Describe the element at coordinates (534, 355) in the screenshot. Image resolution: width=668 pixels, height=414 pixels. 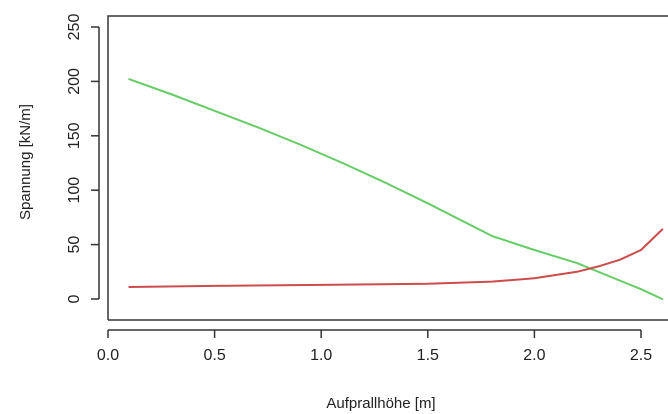
I see `x-tick-label: 2.0` at that location.